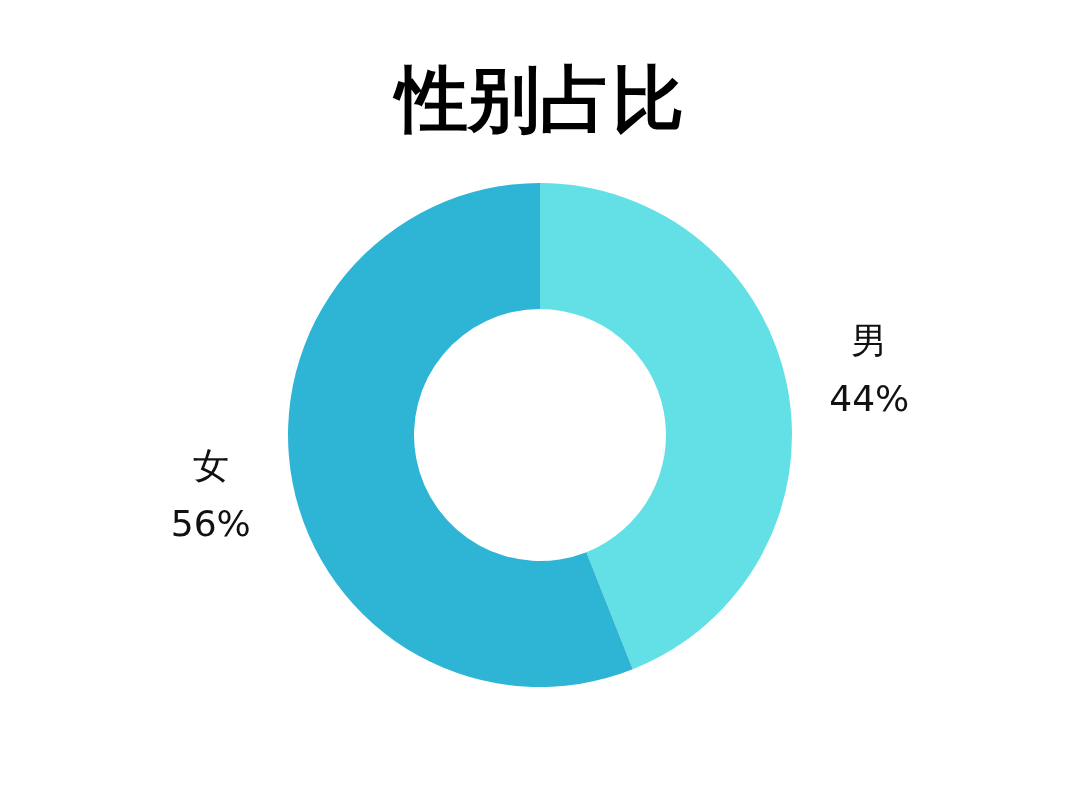 The height and width of the screenshot is (810, 1080). I want to click on data-label: 44%, so click(869, 398).